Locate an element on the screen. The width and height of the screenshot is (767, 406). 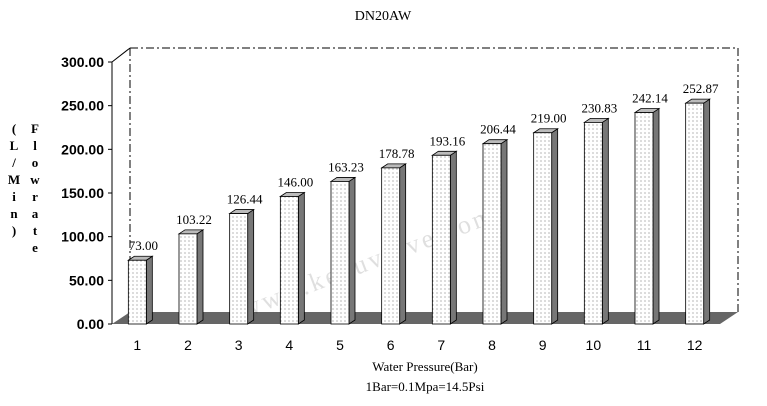
x-tick-label: 11 is located at coordinates (644, 345).